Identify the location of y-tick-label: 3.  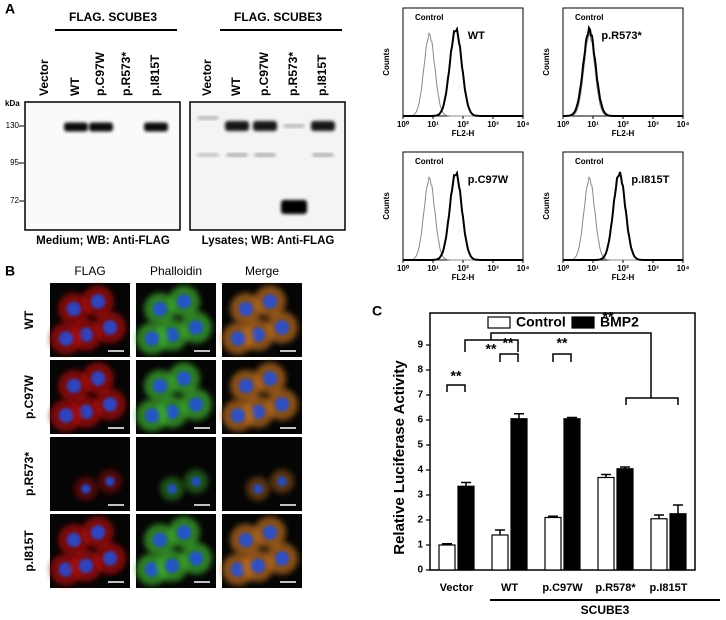
(420, 495).